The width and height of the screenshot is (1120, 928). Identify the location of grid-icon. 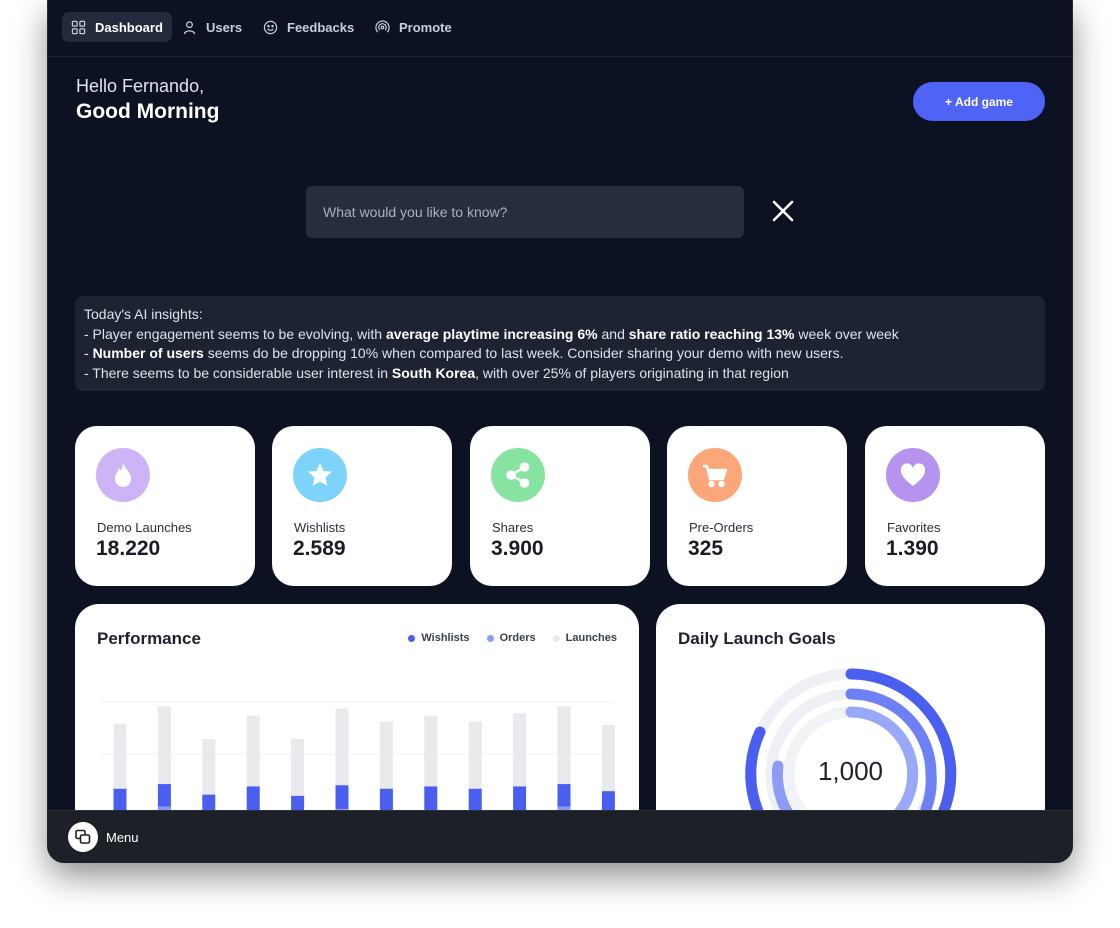
(78, 27).